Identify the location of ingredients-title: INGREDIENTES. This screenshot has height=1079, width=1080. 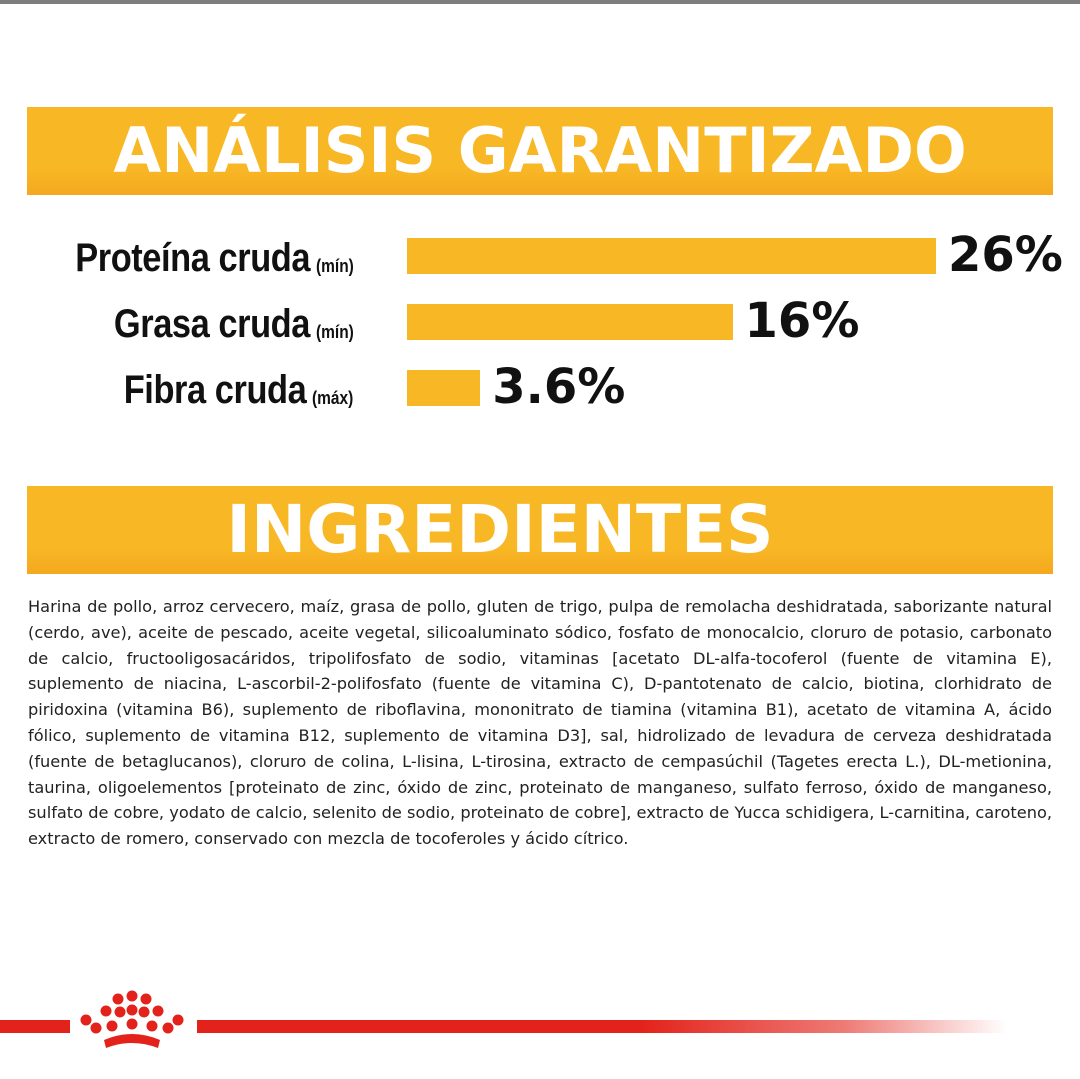
(500, 529).